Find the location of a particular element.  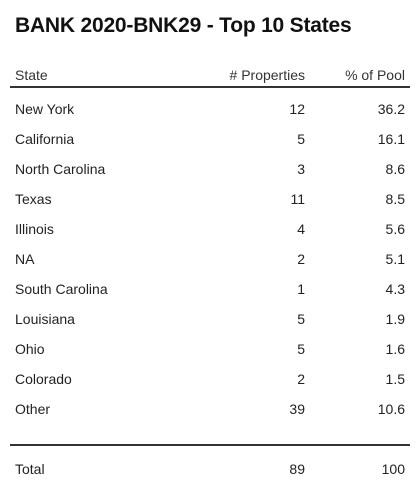

cell-pool: 10.6 is located at coordinates (391, 409).